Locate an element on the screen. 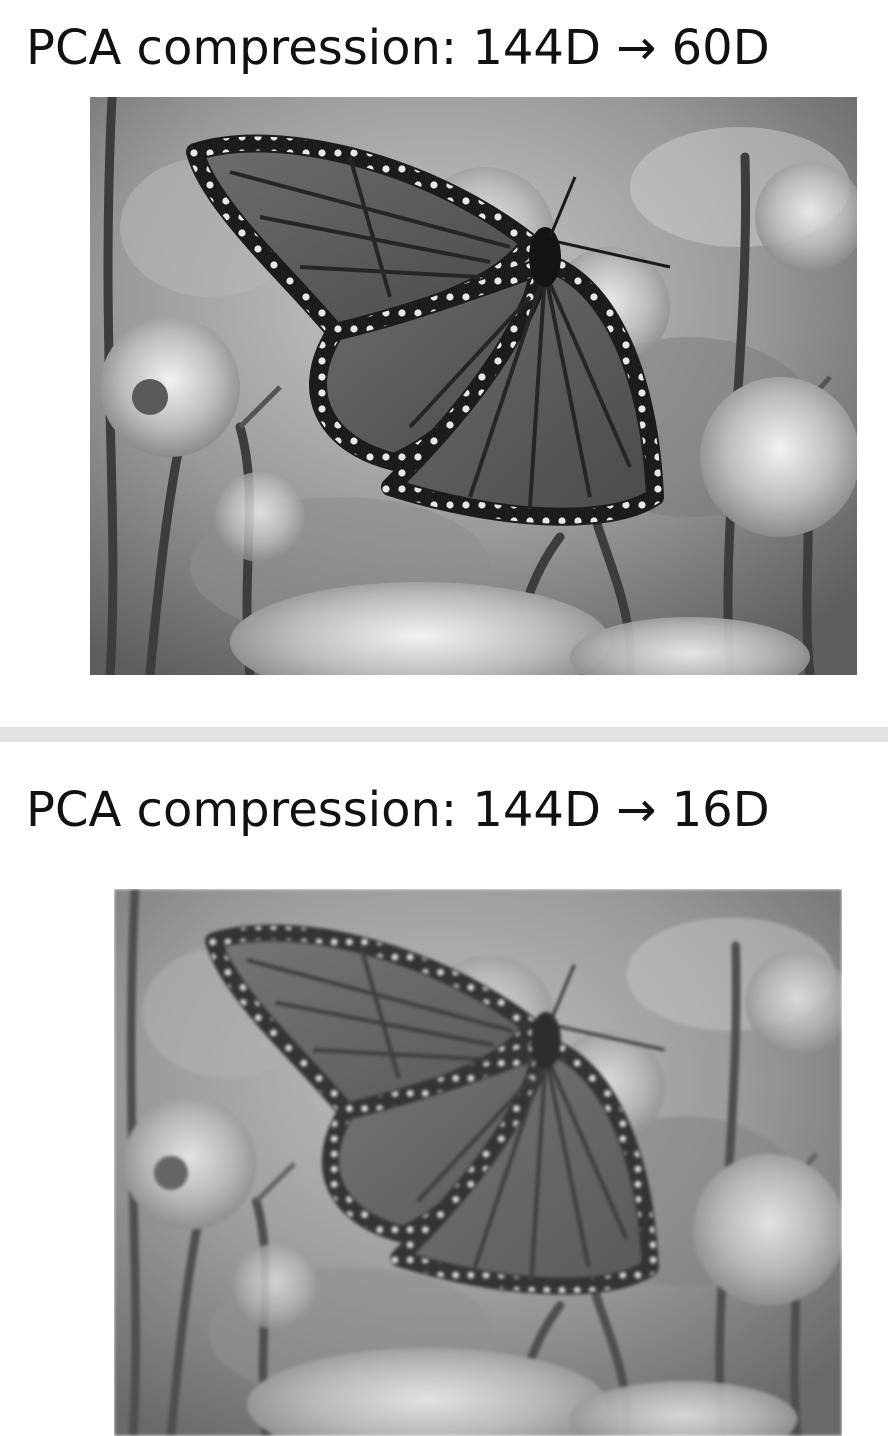 This screenshot has height=1436, width=888. panel-divider is located at coordinates (444, 734).